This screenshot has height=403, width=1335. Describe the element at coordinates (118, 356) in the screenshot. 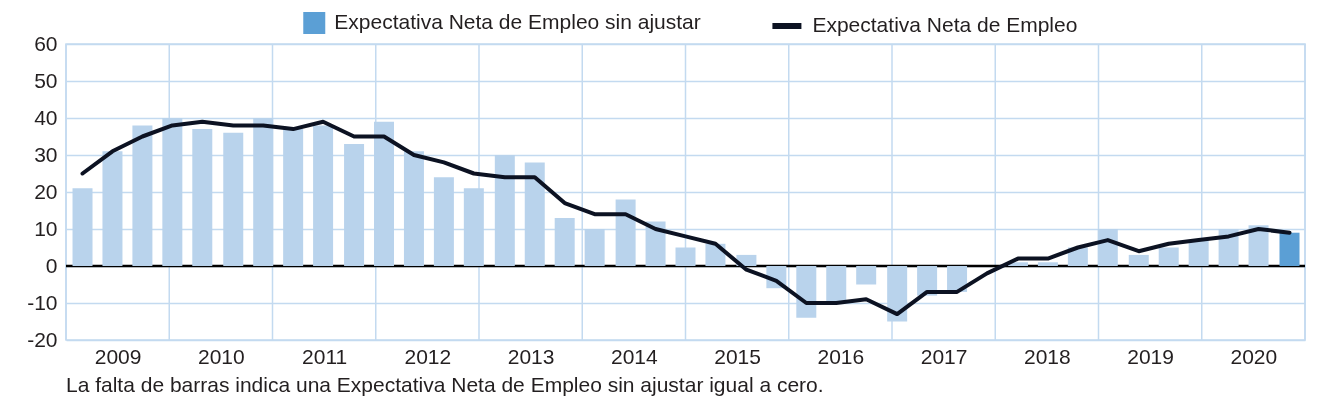

I see `x-tick-label: 2009` at that location.